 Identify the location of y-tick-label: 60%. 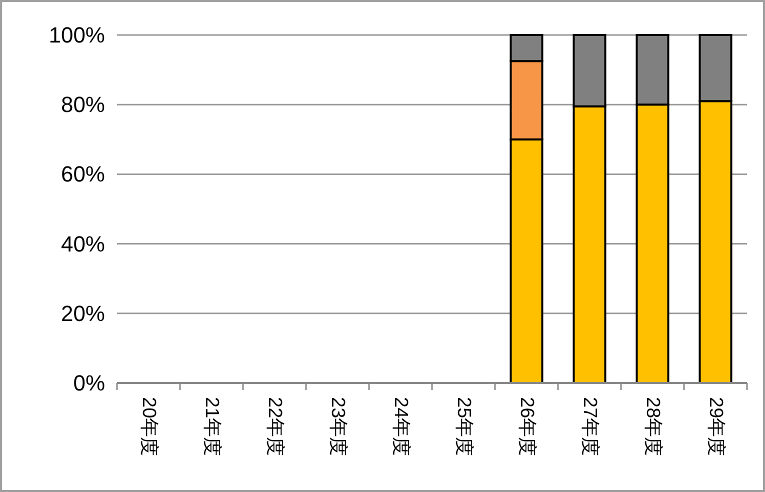
(82, 174).